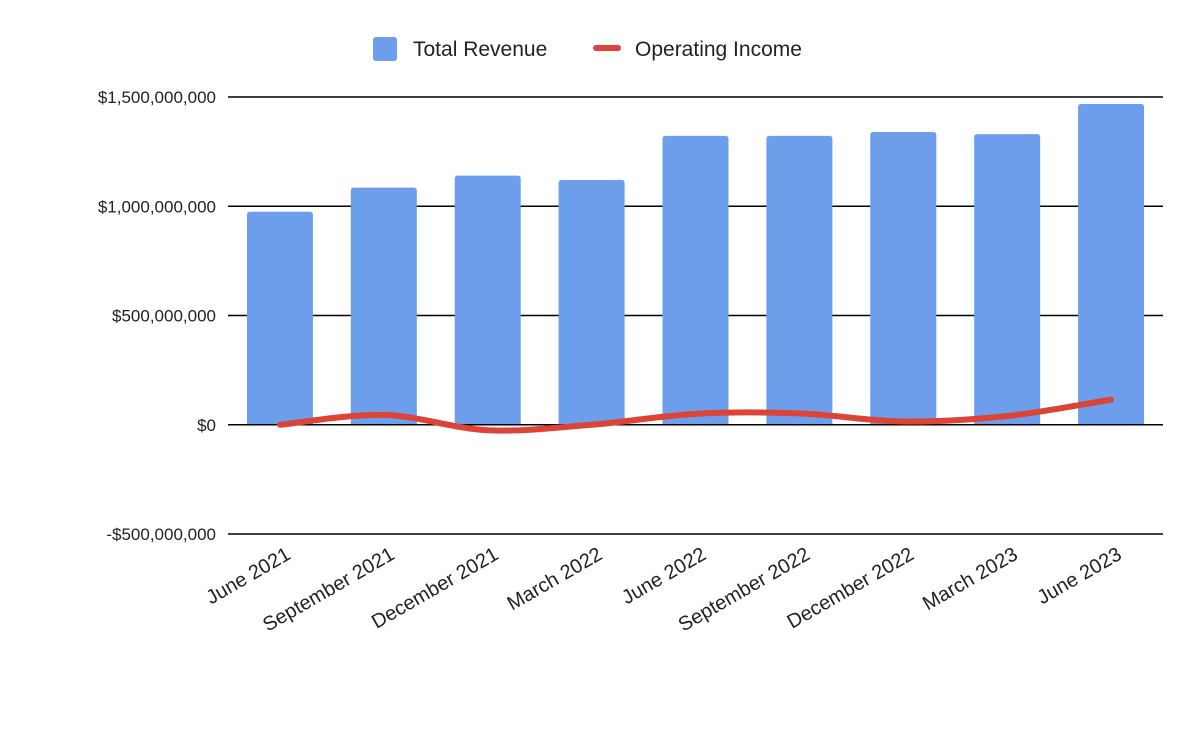 This screenshot has width=1200, height=741. Describe the element at coordinates (587, 49) in the screenshot. I see `legend: Total Revenue Operating Income` at that location.